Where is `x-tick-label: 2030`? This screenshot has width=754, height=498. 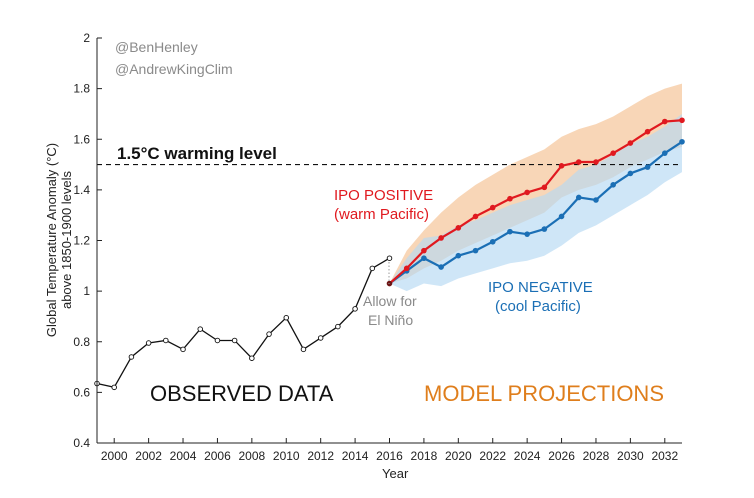 x-tick-label: 2030 is located at coordinates (630, 456).